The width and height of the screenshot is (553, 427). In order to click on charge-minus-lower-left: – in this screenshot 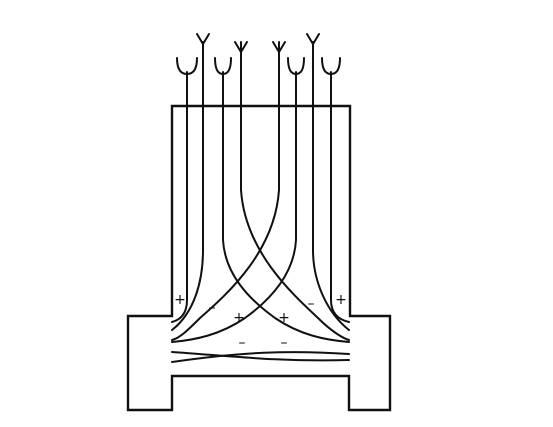, I will do `click(242, 343)`.